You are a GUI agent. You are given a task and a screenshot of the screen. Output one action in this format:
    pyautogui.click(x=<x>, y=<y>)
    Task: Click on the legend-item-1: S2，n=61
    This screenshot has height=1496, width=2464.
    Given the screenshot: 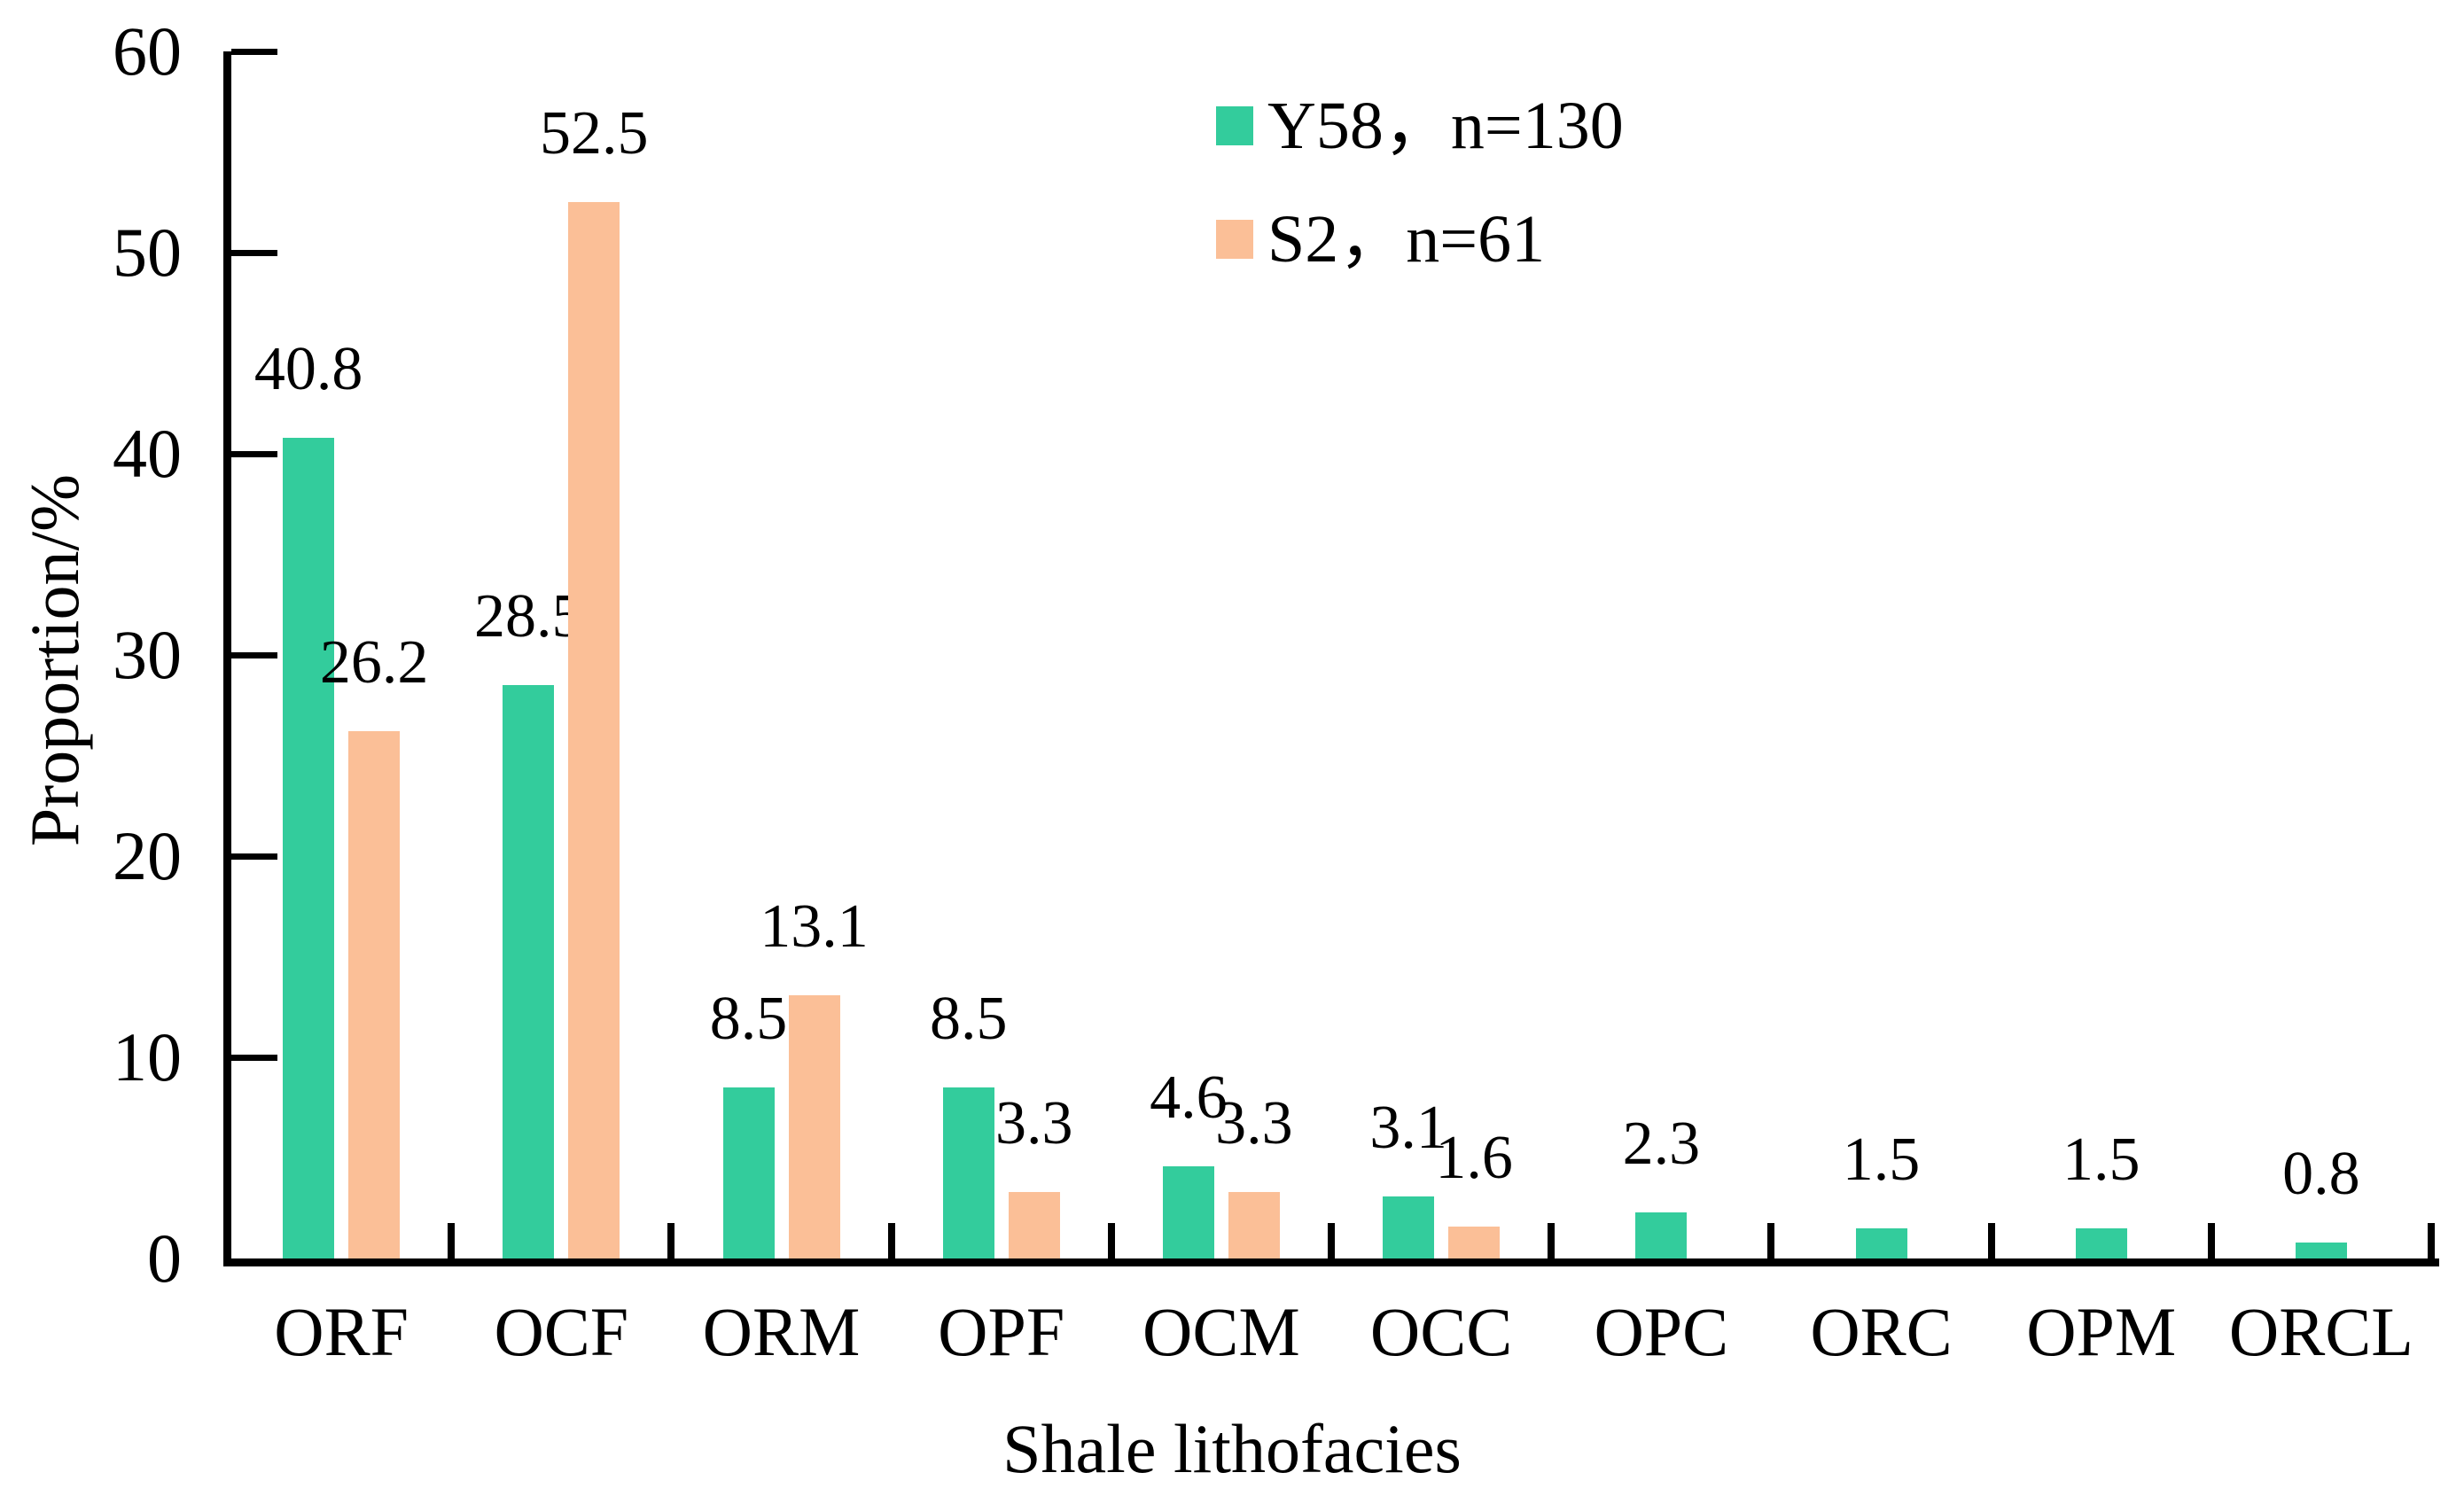 What is the action you would take?
    pyautogui.click(x=1420, y=240)
    